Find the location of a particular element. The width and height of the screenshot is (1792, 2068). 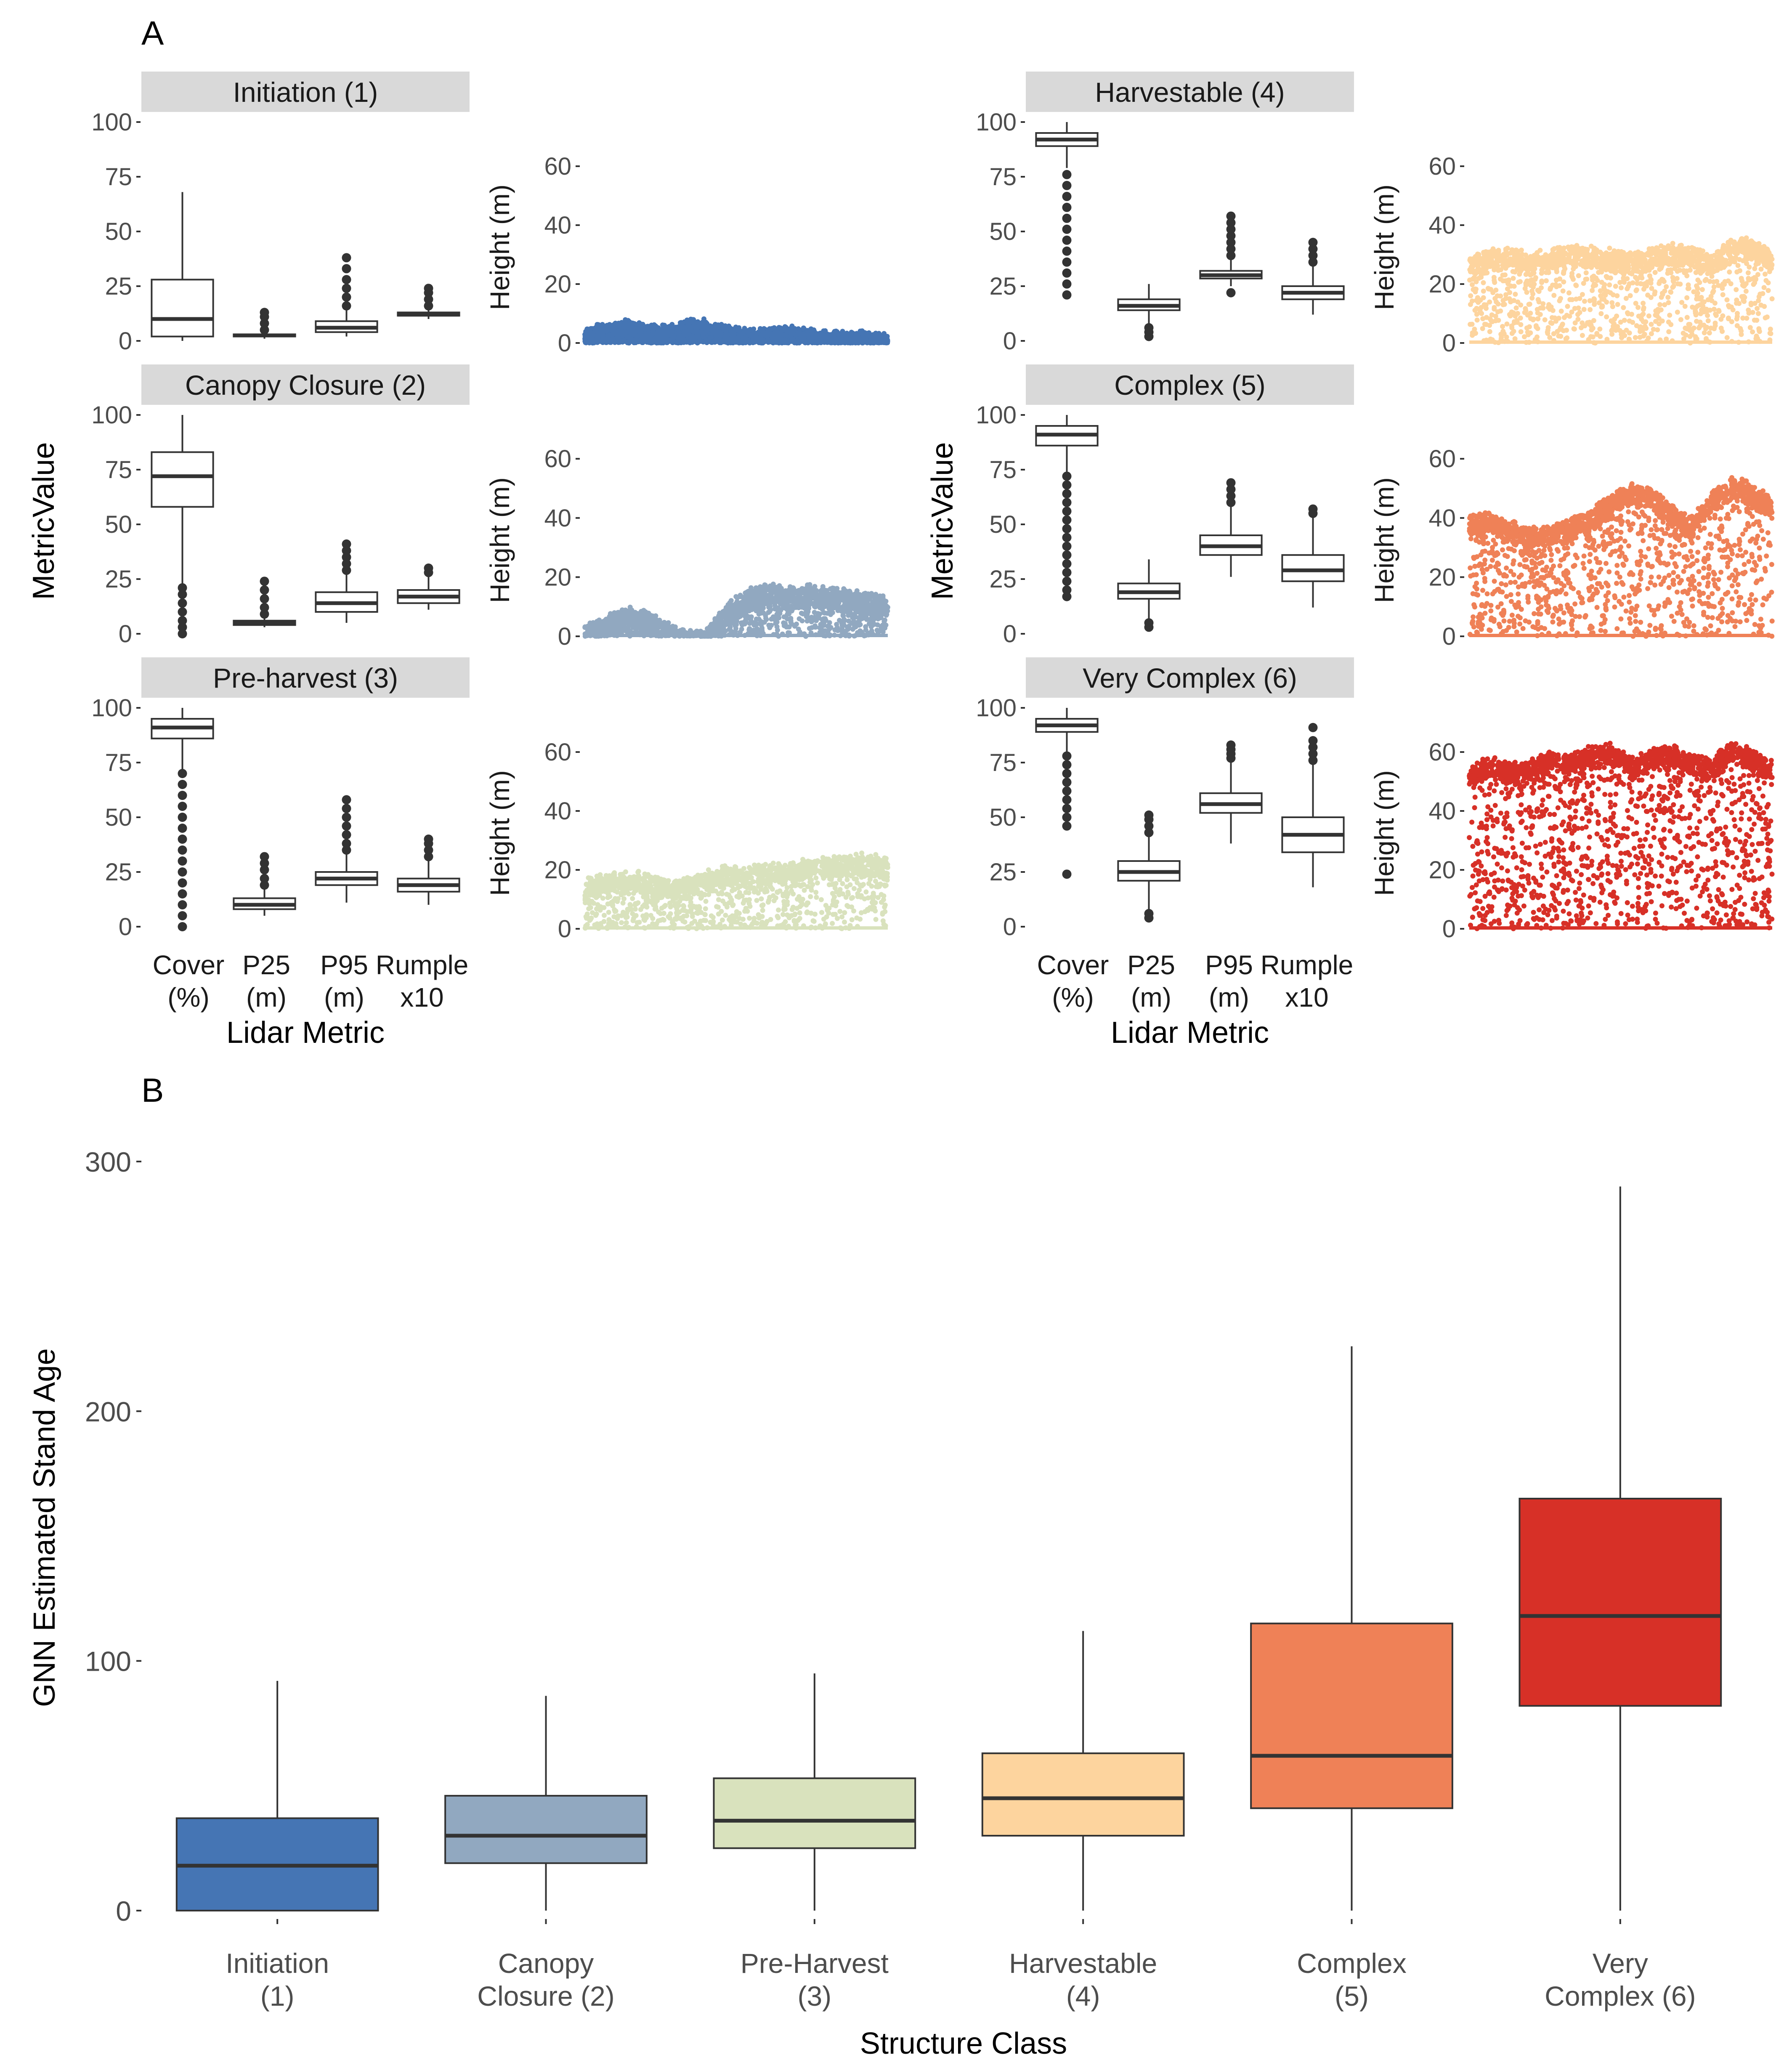

box-cover is located at coordinates (1067, 211).